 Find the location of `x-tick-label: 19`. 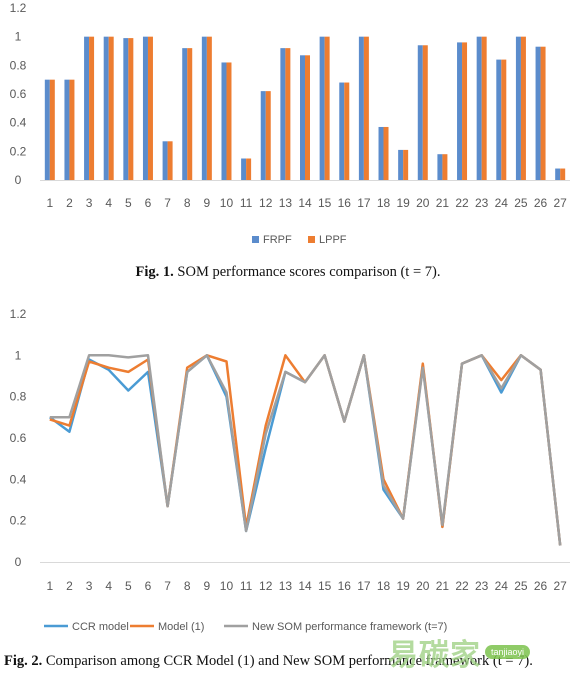

x-tick-label: 19 is located at coordinates (403, 203).